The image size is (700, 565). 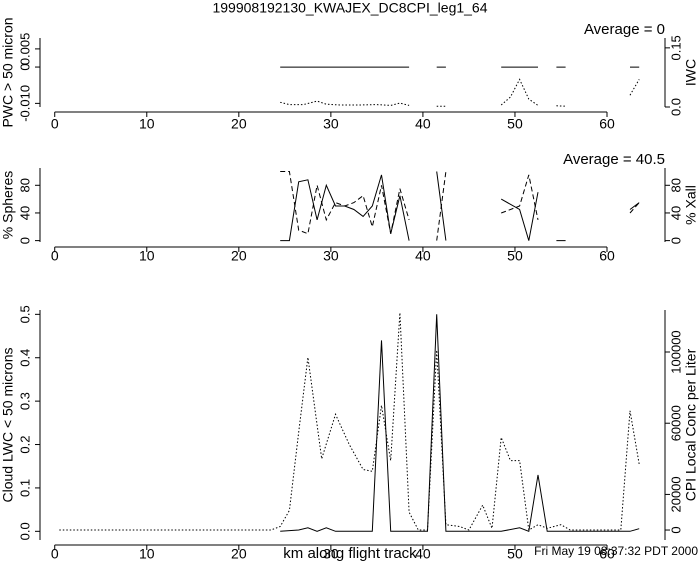 I want to click on y-axis-title: Cloud LWC < 50 microns, so click(x=8, y=425).